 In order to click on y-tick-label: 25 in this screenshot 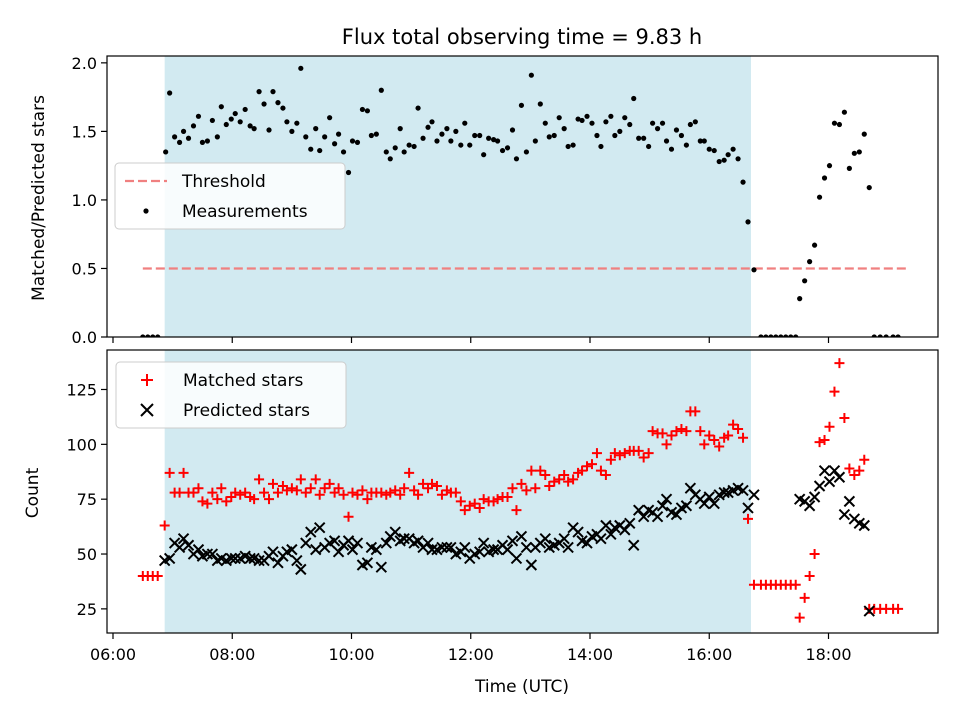, I will do `click(87, 609)`.